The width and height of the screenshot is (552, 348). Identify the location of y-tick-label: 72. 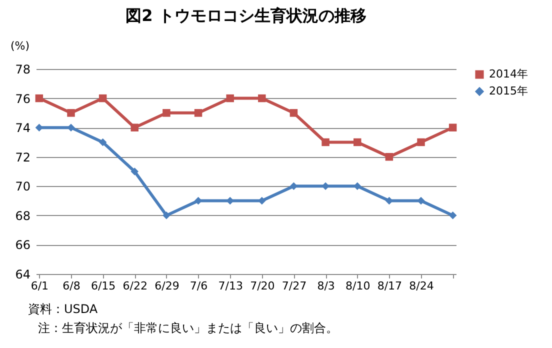
(22, 157).